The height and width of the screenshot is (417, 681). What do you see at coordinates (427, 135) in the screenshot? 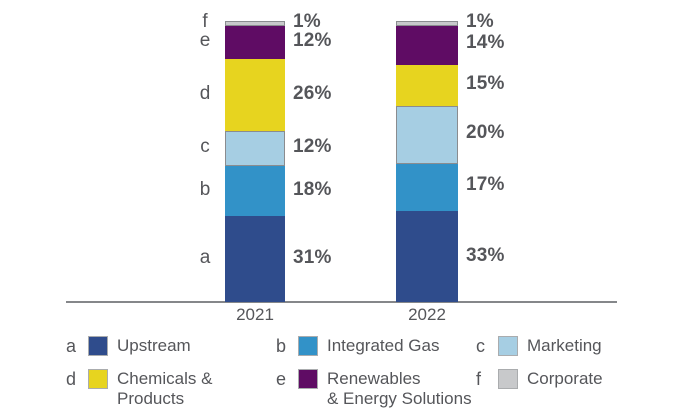
I see `segment-c-2022` at bounding box center [427, 135].